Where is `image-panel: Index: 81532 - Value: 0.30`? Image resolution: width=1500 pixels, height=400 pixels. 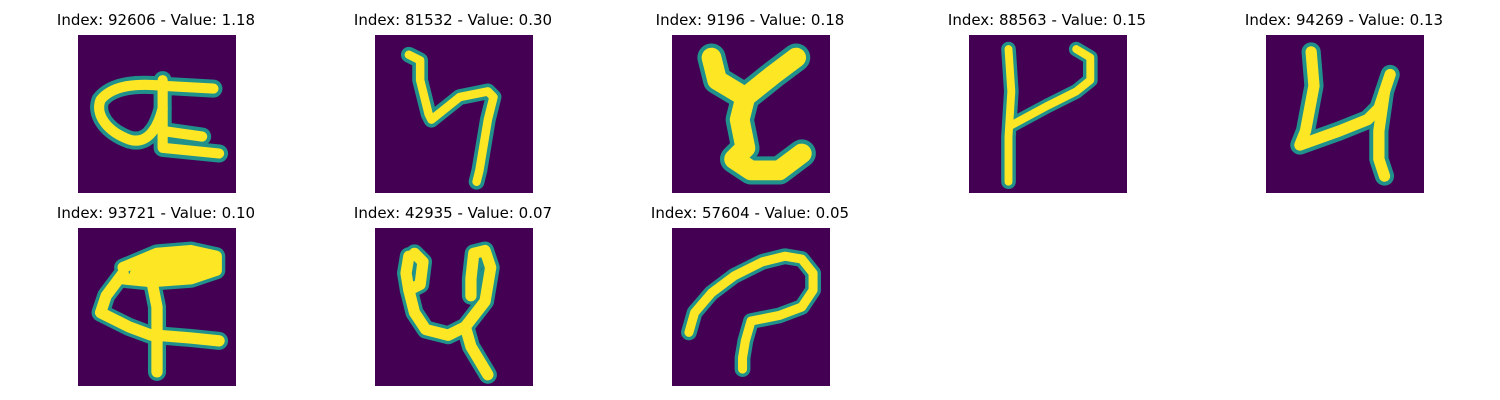
image-panel: Index: 81532 - Value: 0.30 is located at coordinates (453, 92).